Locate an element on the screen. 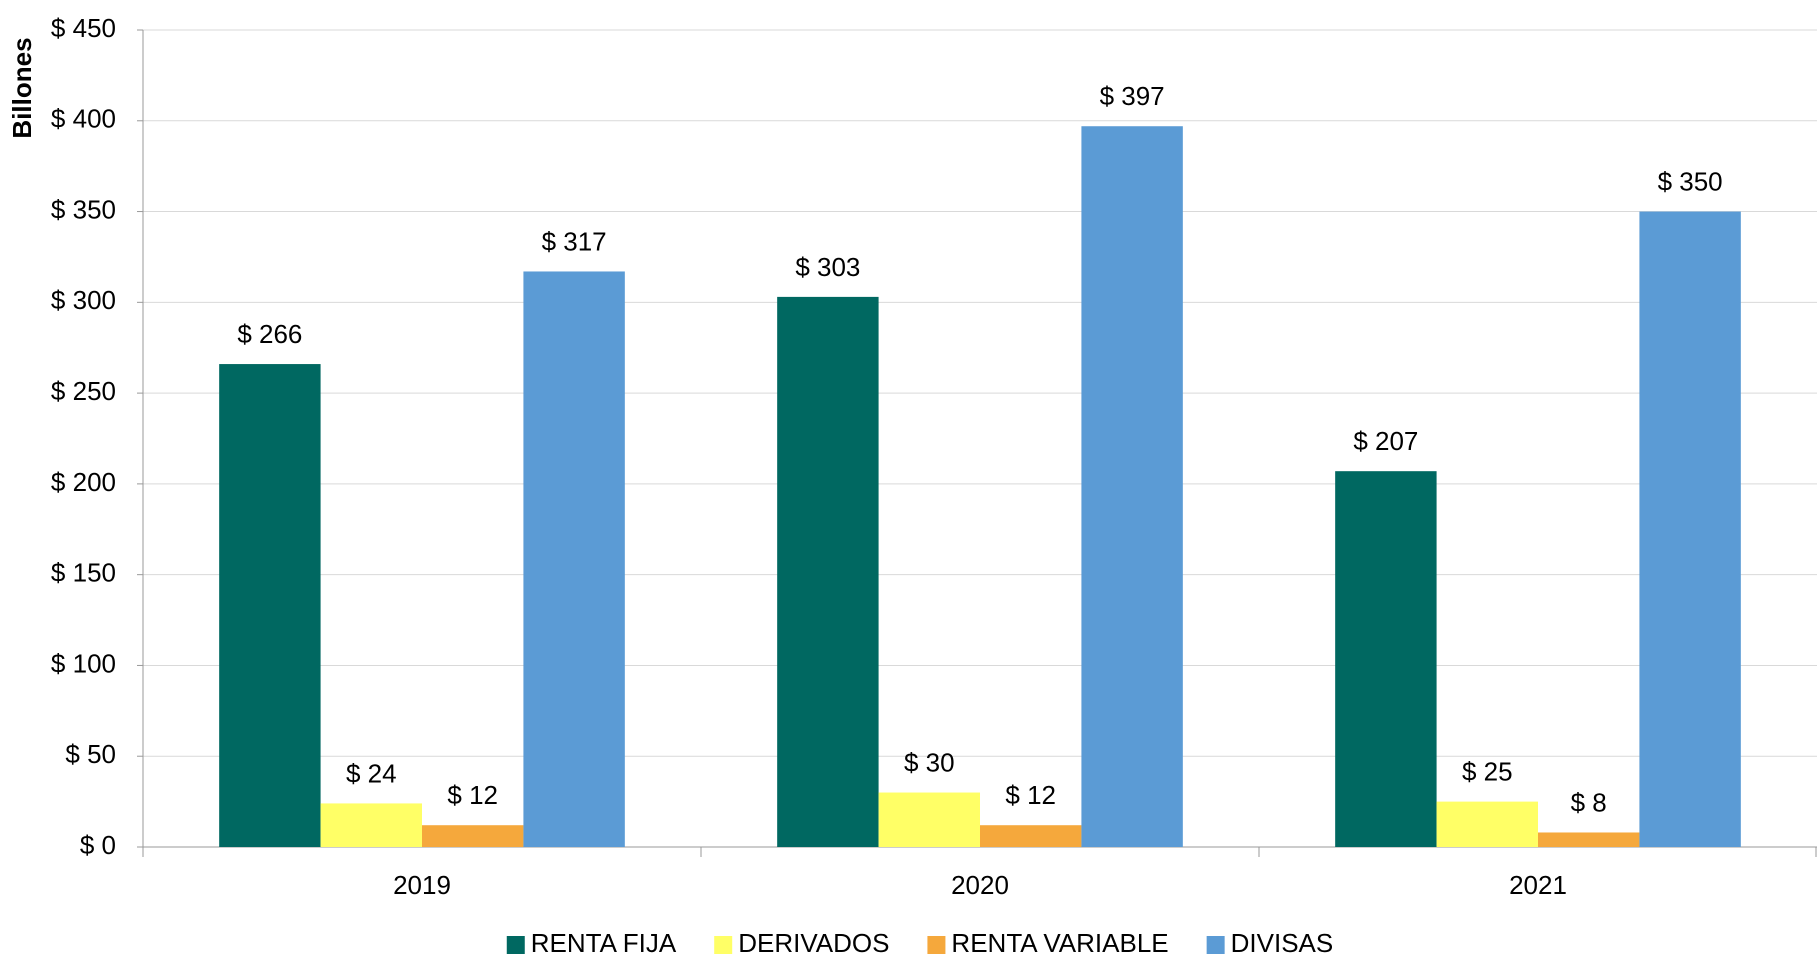 Image resolution: width=1817 pixels, height=959 pixels. y-tick-label: $ 250 is located at coordinates (83, 391).